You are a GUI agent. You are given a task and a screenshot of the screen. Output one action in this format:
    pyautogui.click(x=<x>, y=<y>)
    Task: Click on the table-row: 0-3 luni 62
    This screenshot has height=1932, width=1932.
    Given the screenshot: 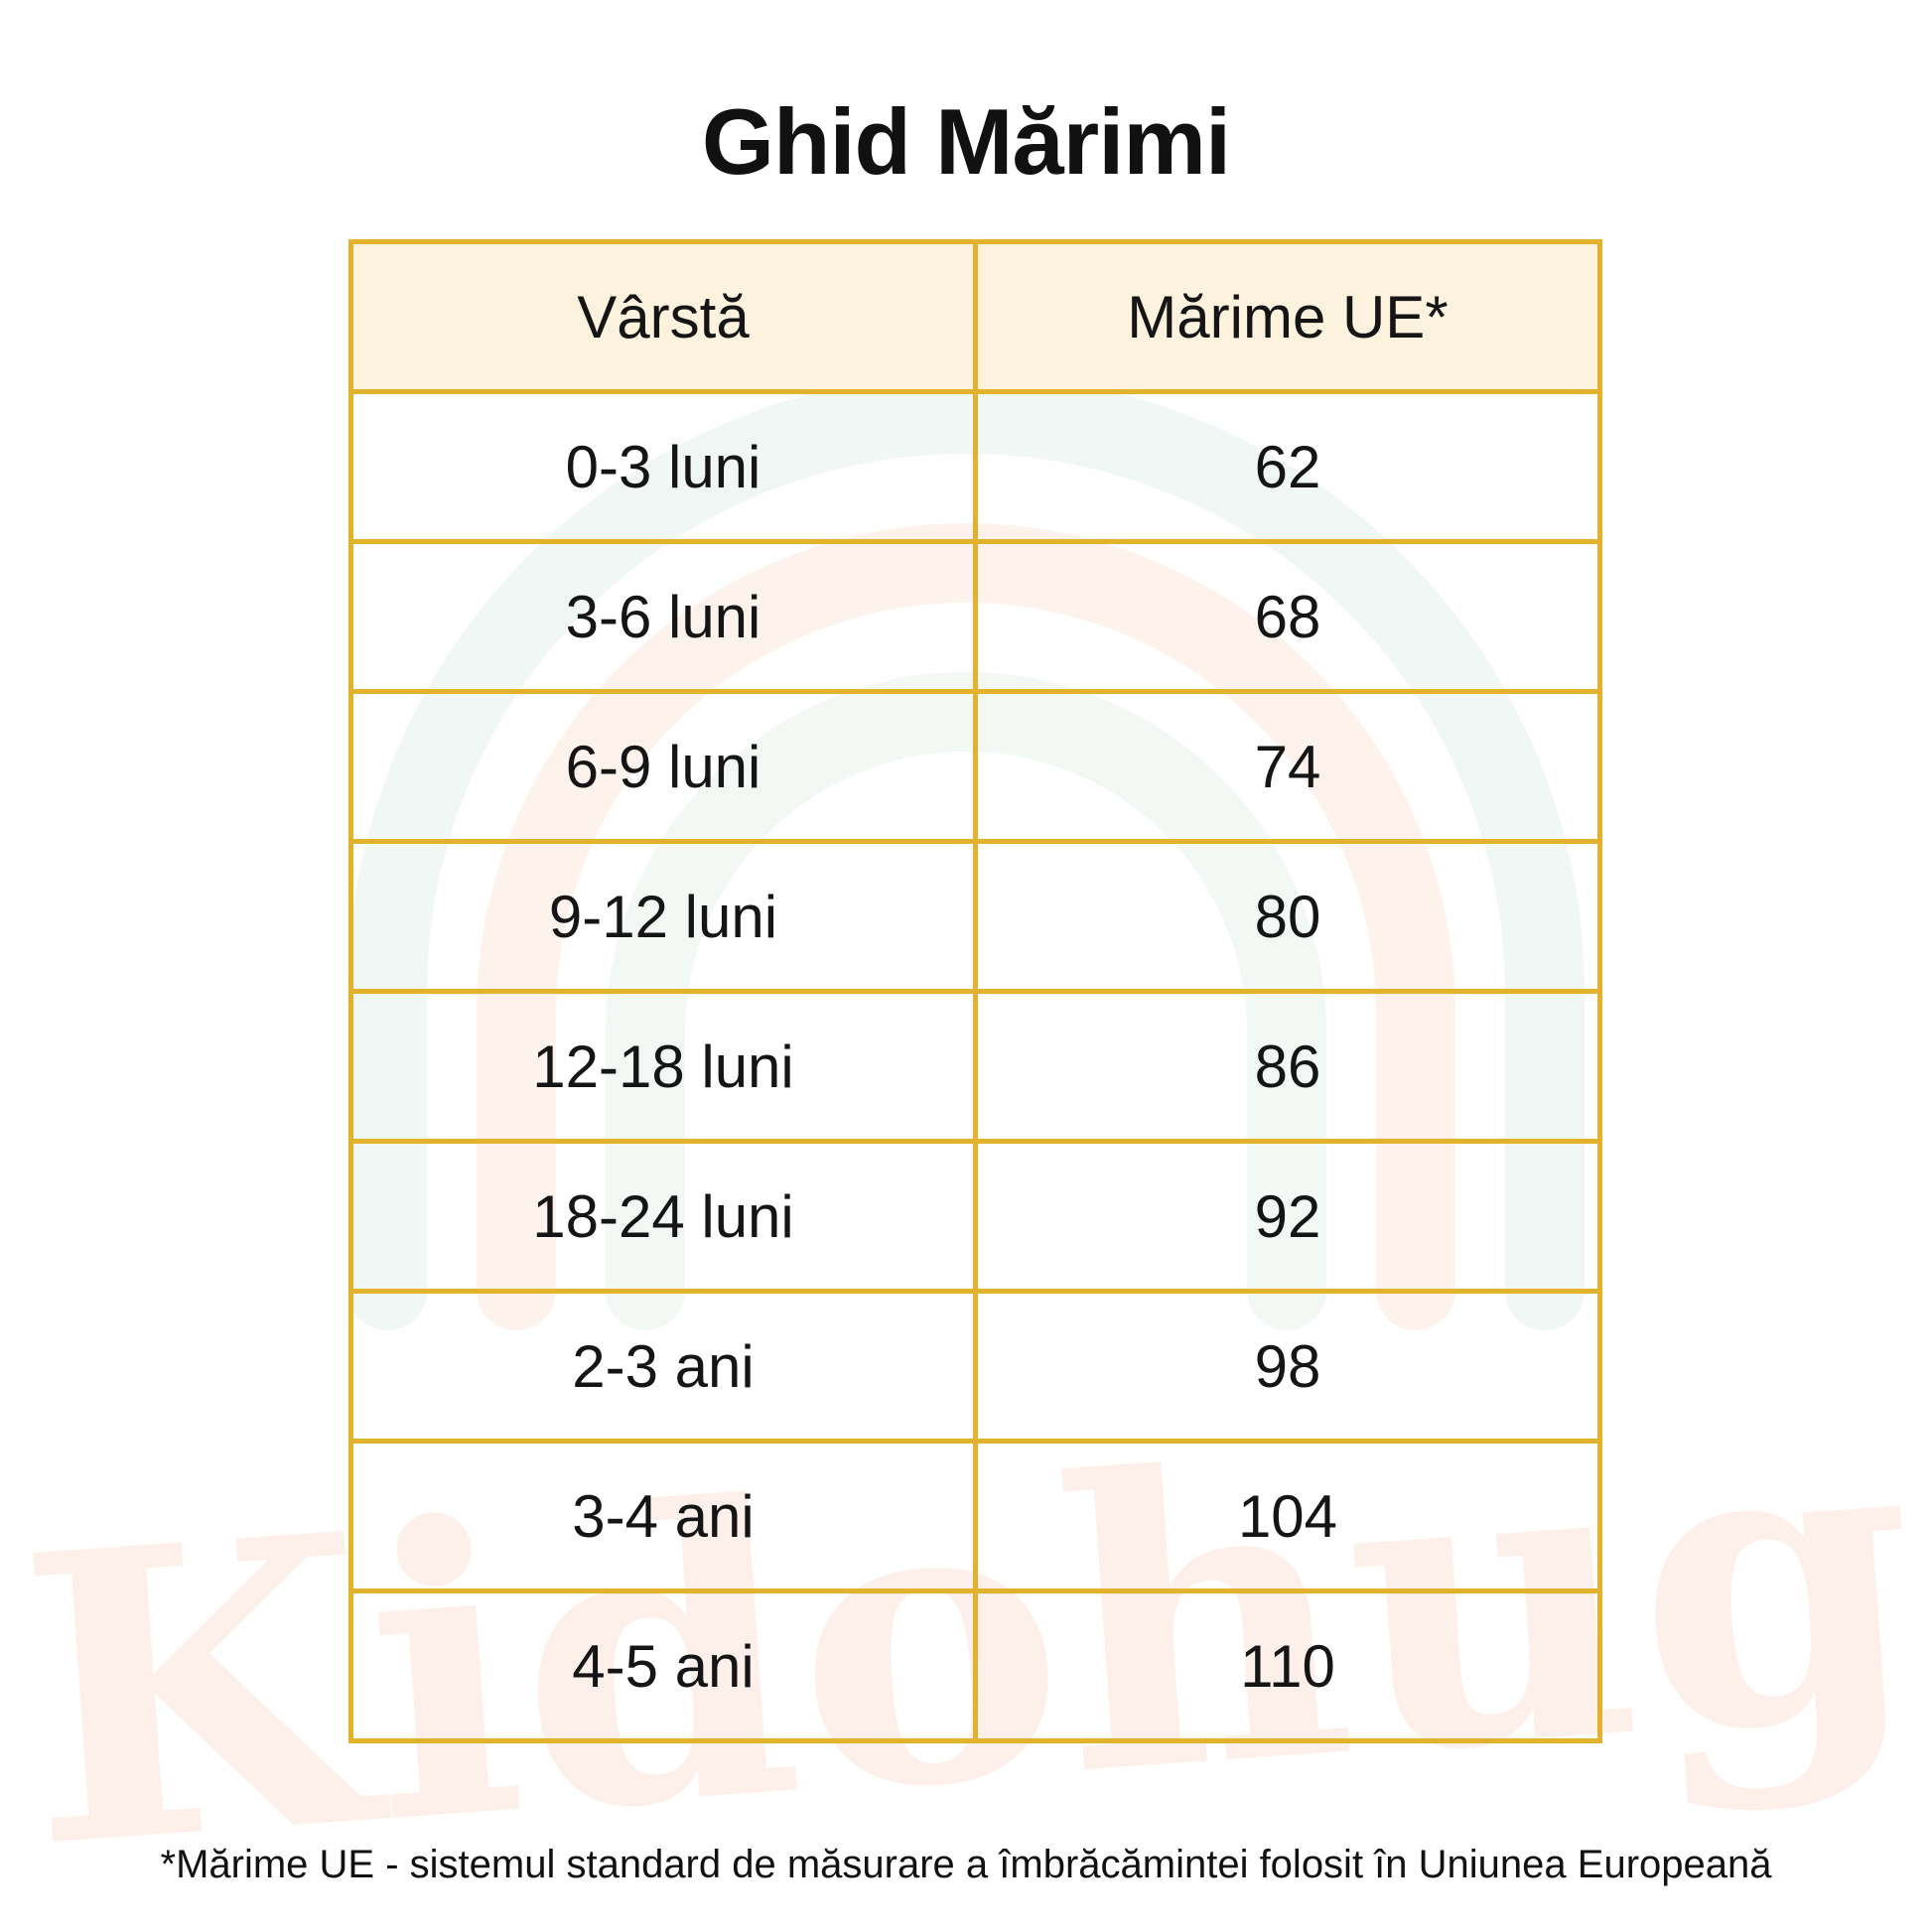 What is the action you would take?
    pyautogui.click(x=975, y=466)
    